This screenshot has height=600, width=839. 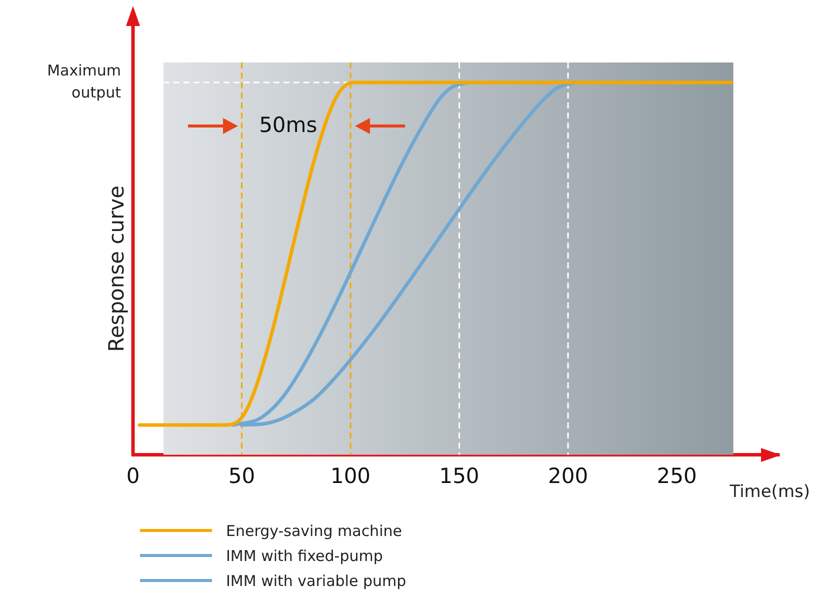 What do you see at coordinates (288, 124) in the screenshot?
I see `annotation: 50ms` at bounding box center [288, 124].